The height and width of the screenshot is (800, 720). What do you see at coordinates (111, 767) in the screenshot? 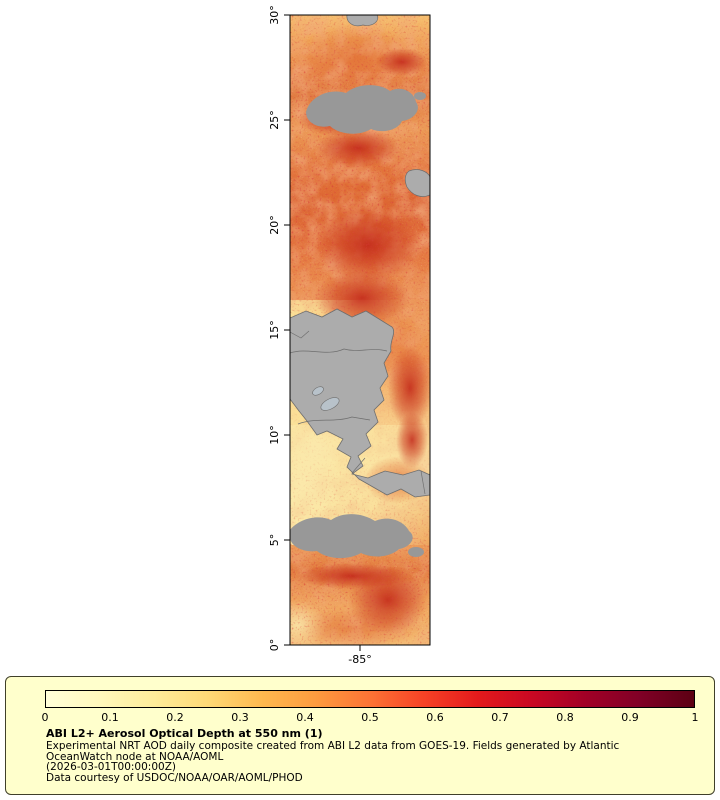
I see `legend-line: (2026-03-01T00:00:00Z)` at bounding box center [111, 767].